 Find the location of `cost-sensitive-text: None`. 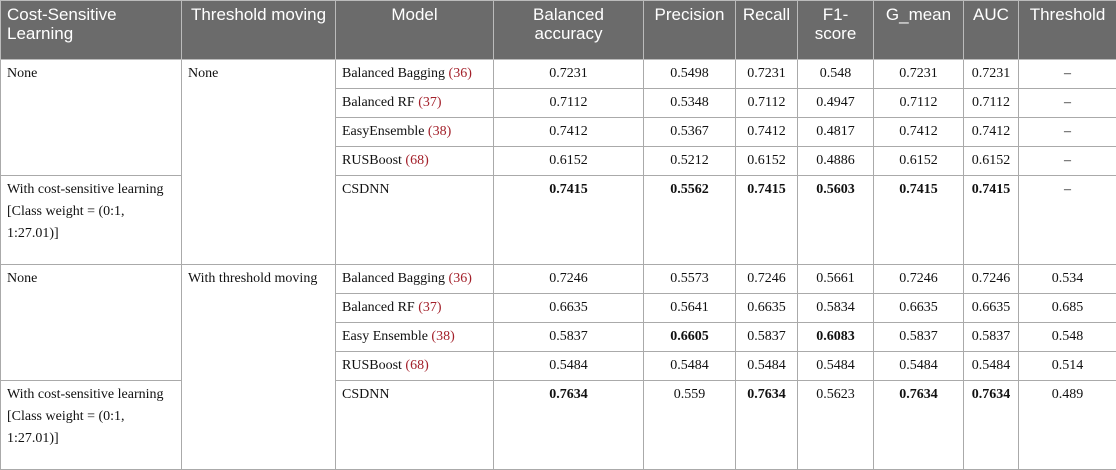

cost-sensitive-text: None is located at coordinates (22, 278).